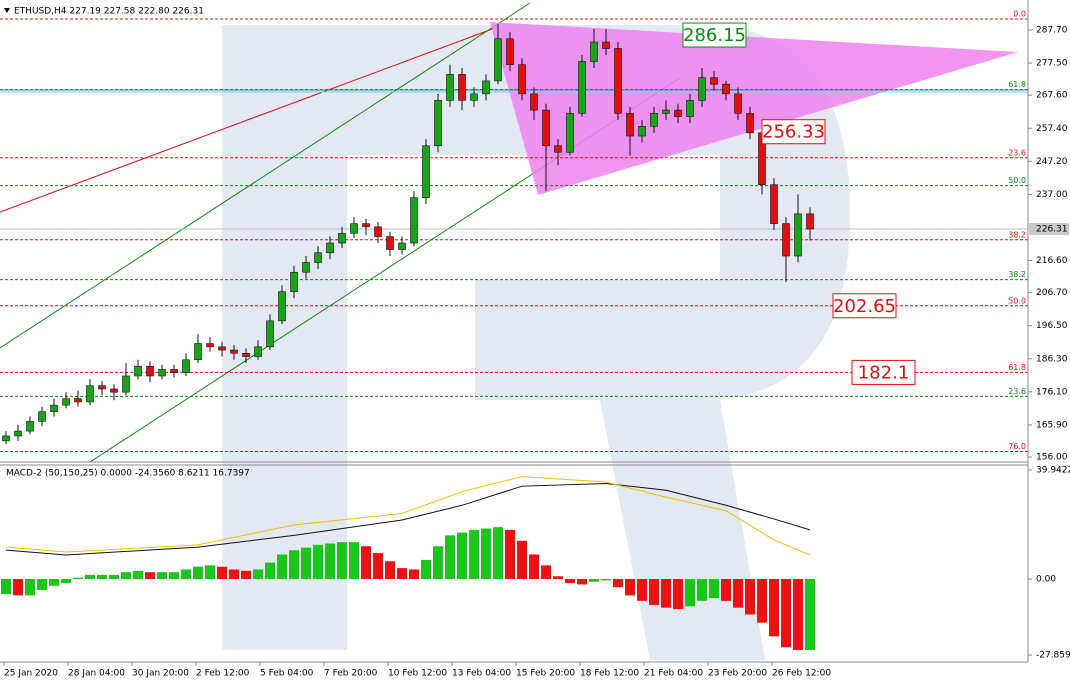 The height and width of the screenshot is (681, 1070). I want to click on x-tick-label: 28 Jan 04:00, so click(96, 674).